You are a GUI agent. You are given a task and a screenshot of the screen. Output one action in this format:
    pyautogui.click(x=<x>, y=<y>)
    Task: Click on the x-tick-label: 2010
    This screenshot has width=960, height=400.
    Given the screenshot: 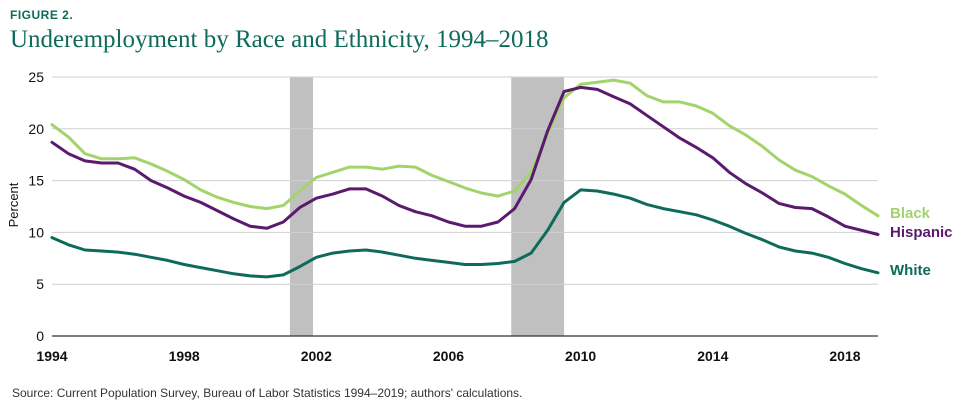 What is the action you would take?
    pyautogui.click(x=580, y=356)
    